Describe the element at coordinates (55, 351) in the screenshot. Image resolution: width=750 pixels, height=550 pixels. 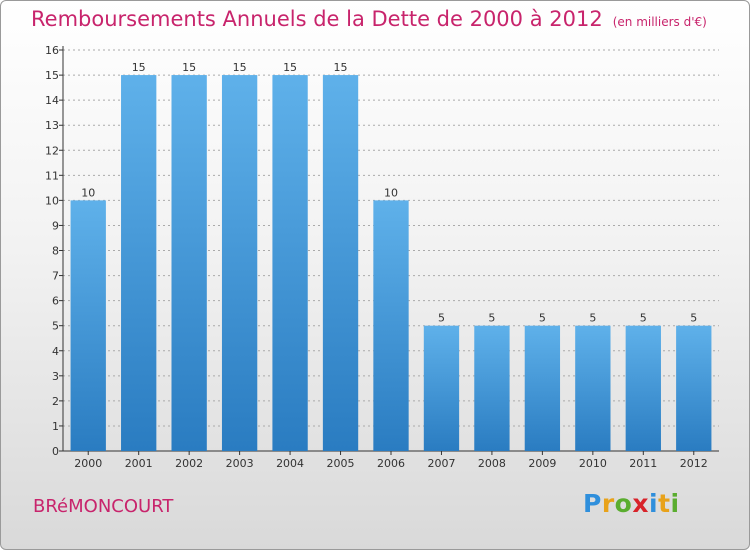
I see `y-tick-label: 4` at that location.